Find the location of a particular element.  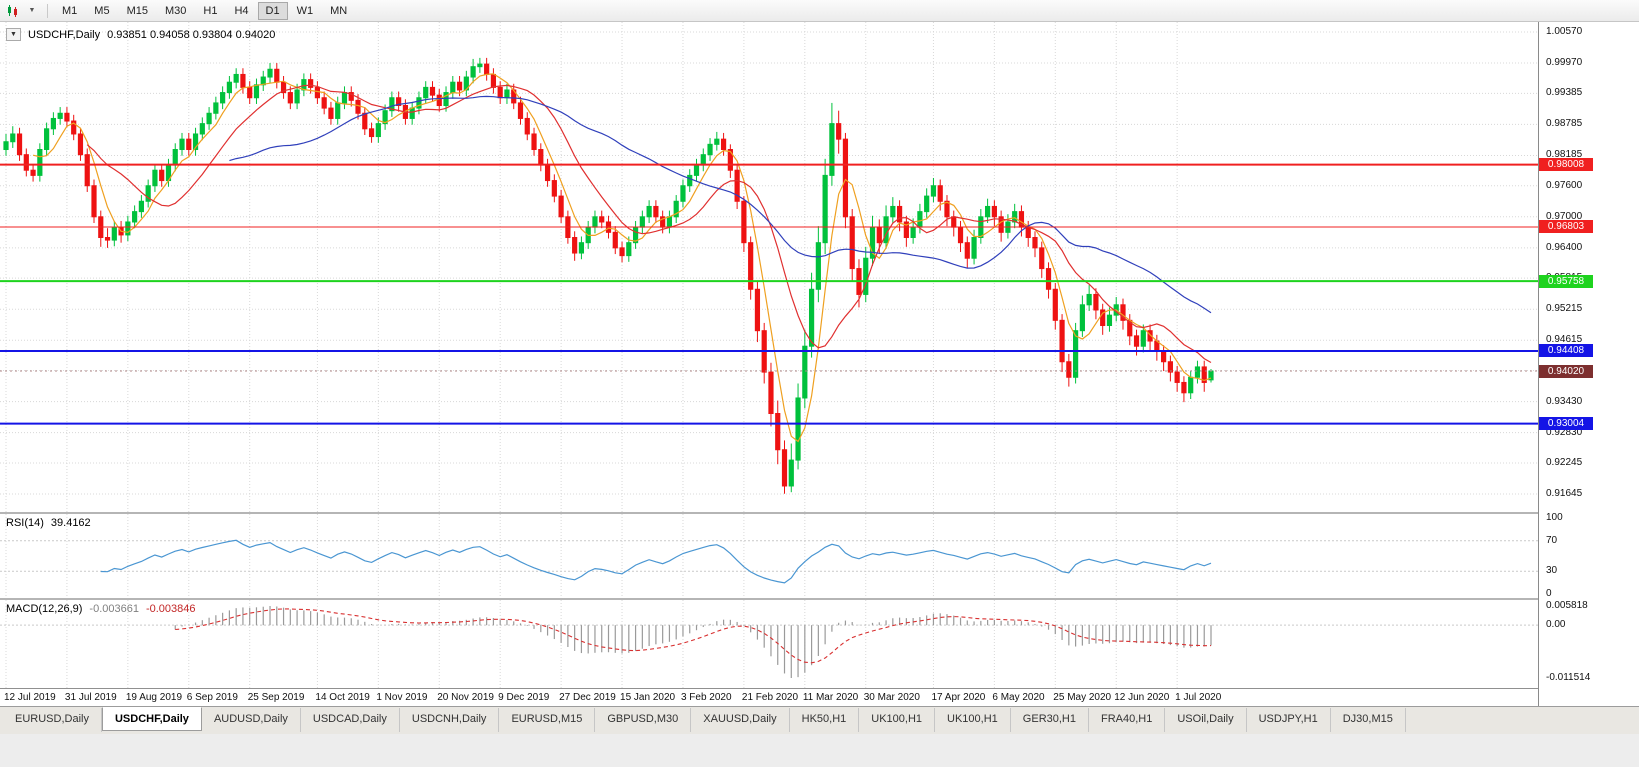

level-price-label: 0.94408 is located at coordinates (1566, 351).